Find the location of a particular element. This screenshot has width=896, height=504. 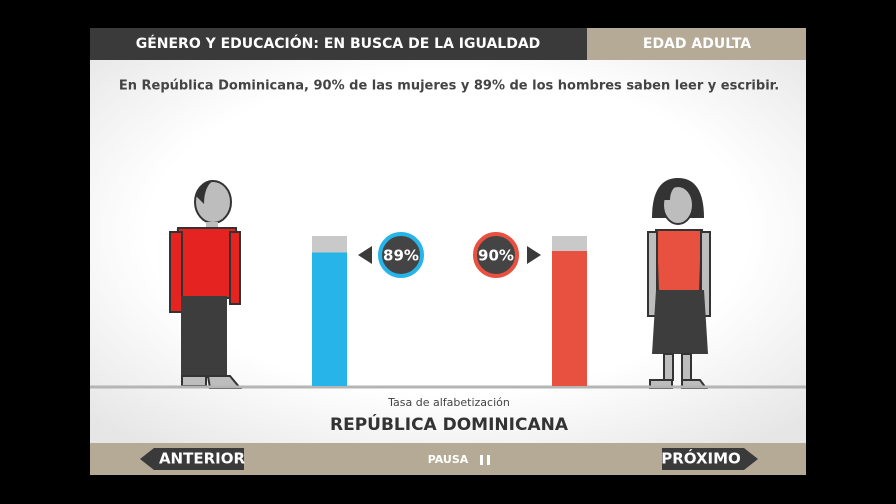

pause-label: PAUSA is located at coordinates (448, 459).